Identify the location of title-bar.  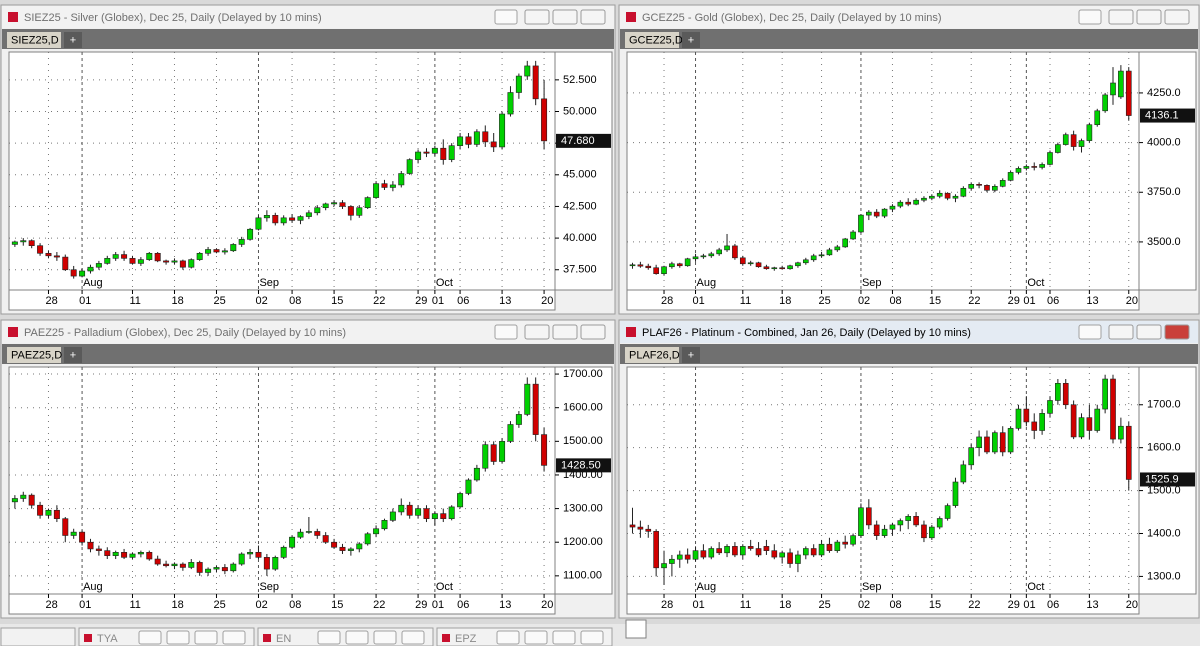
(909, 17).